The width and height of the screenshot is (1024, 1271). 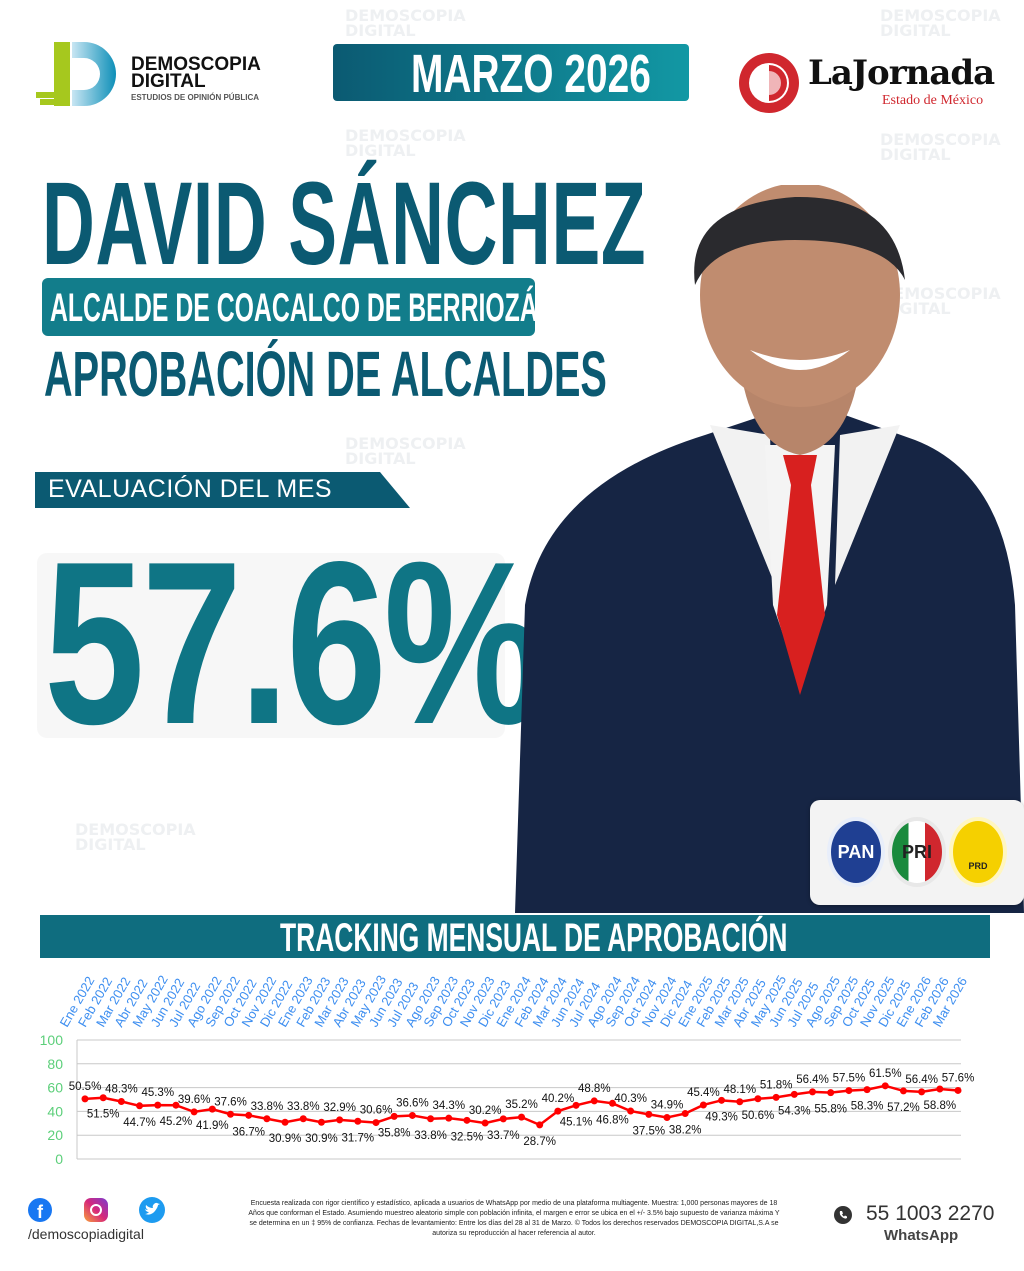 I want to click on data-label: 51.5%, so click(x=103, y=1115).